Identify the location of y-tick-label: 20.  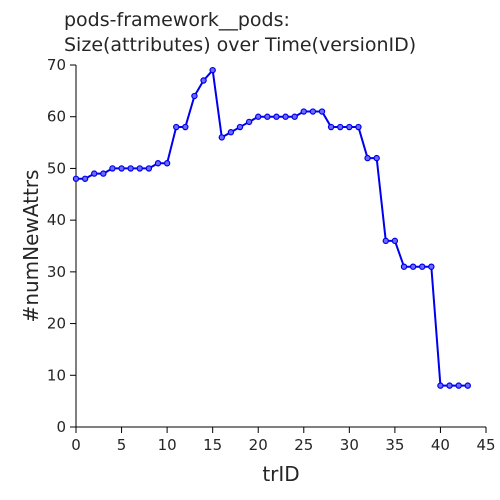
(56, 324).